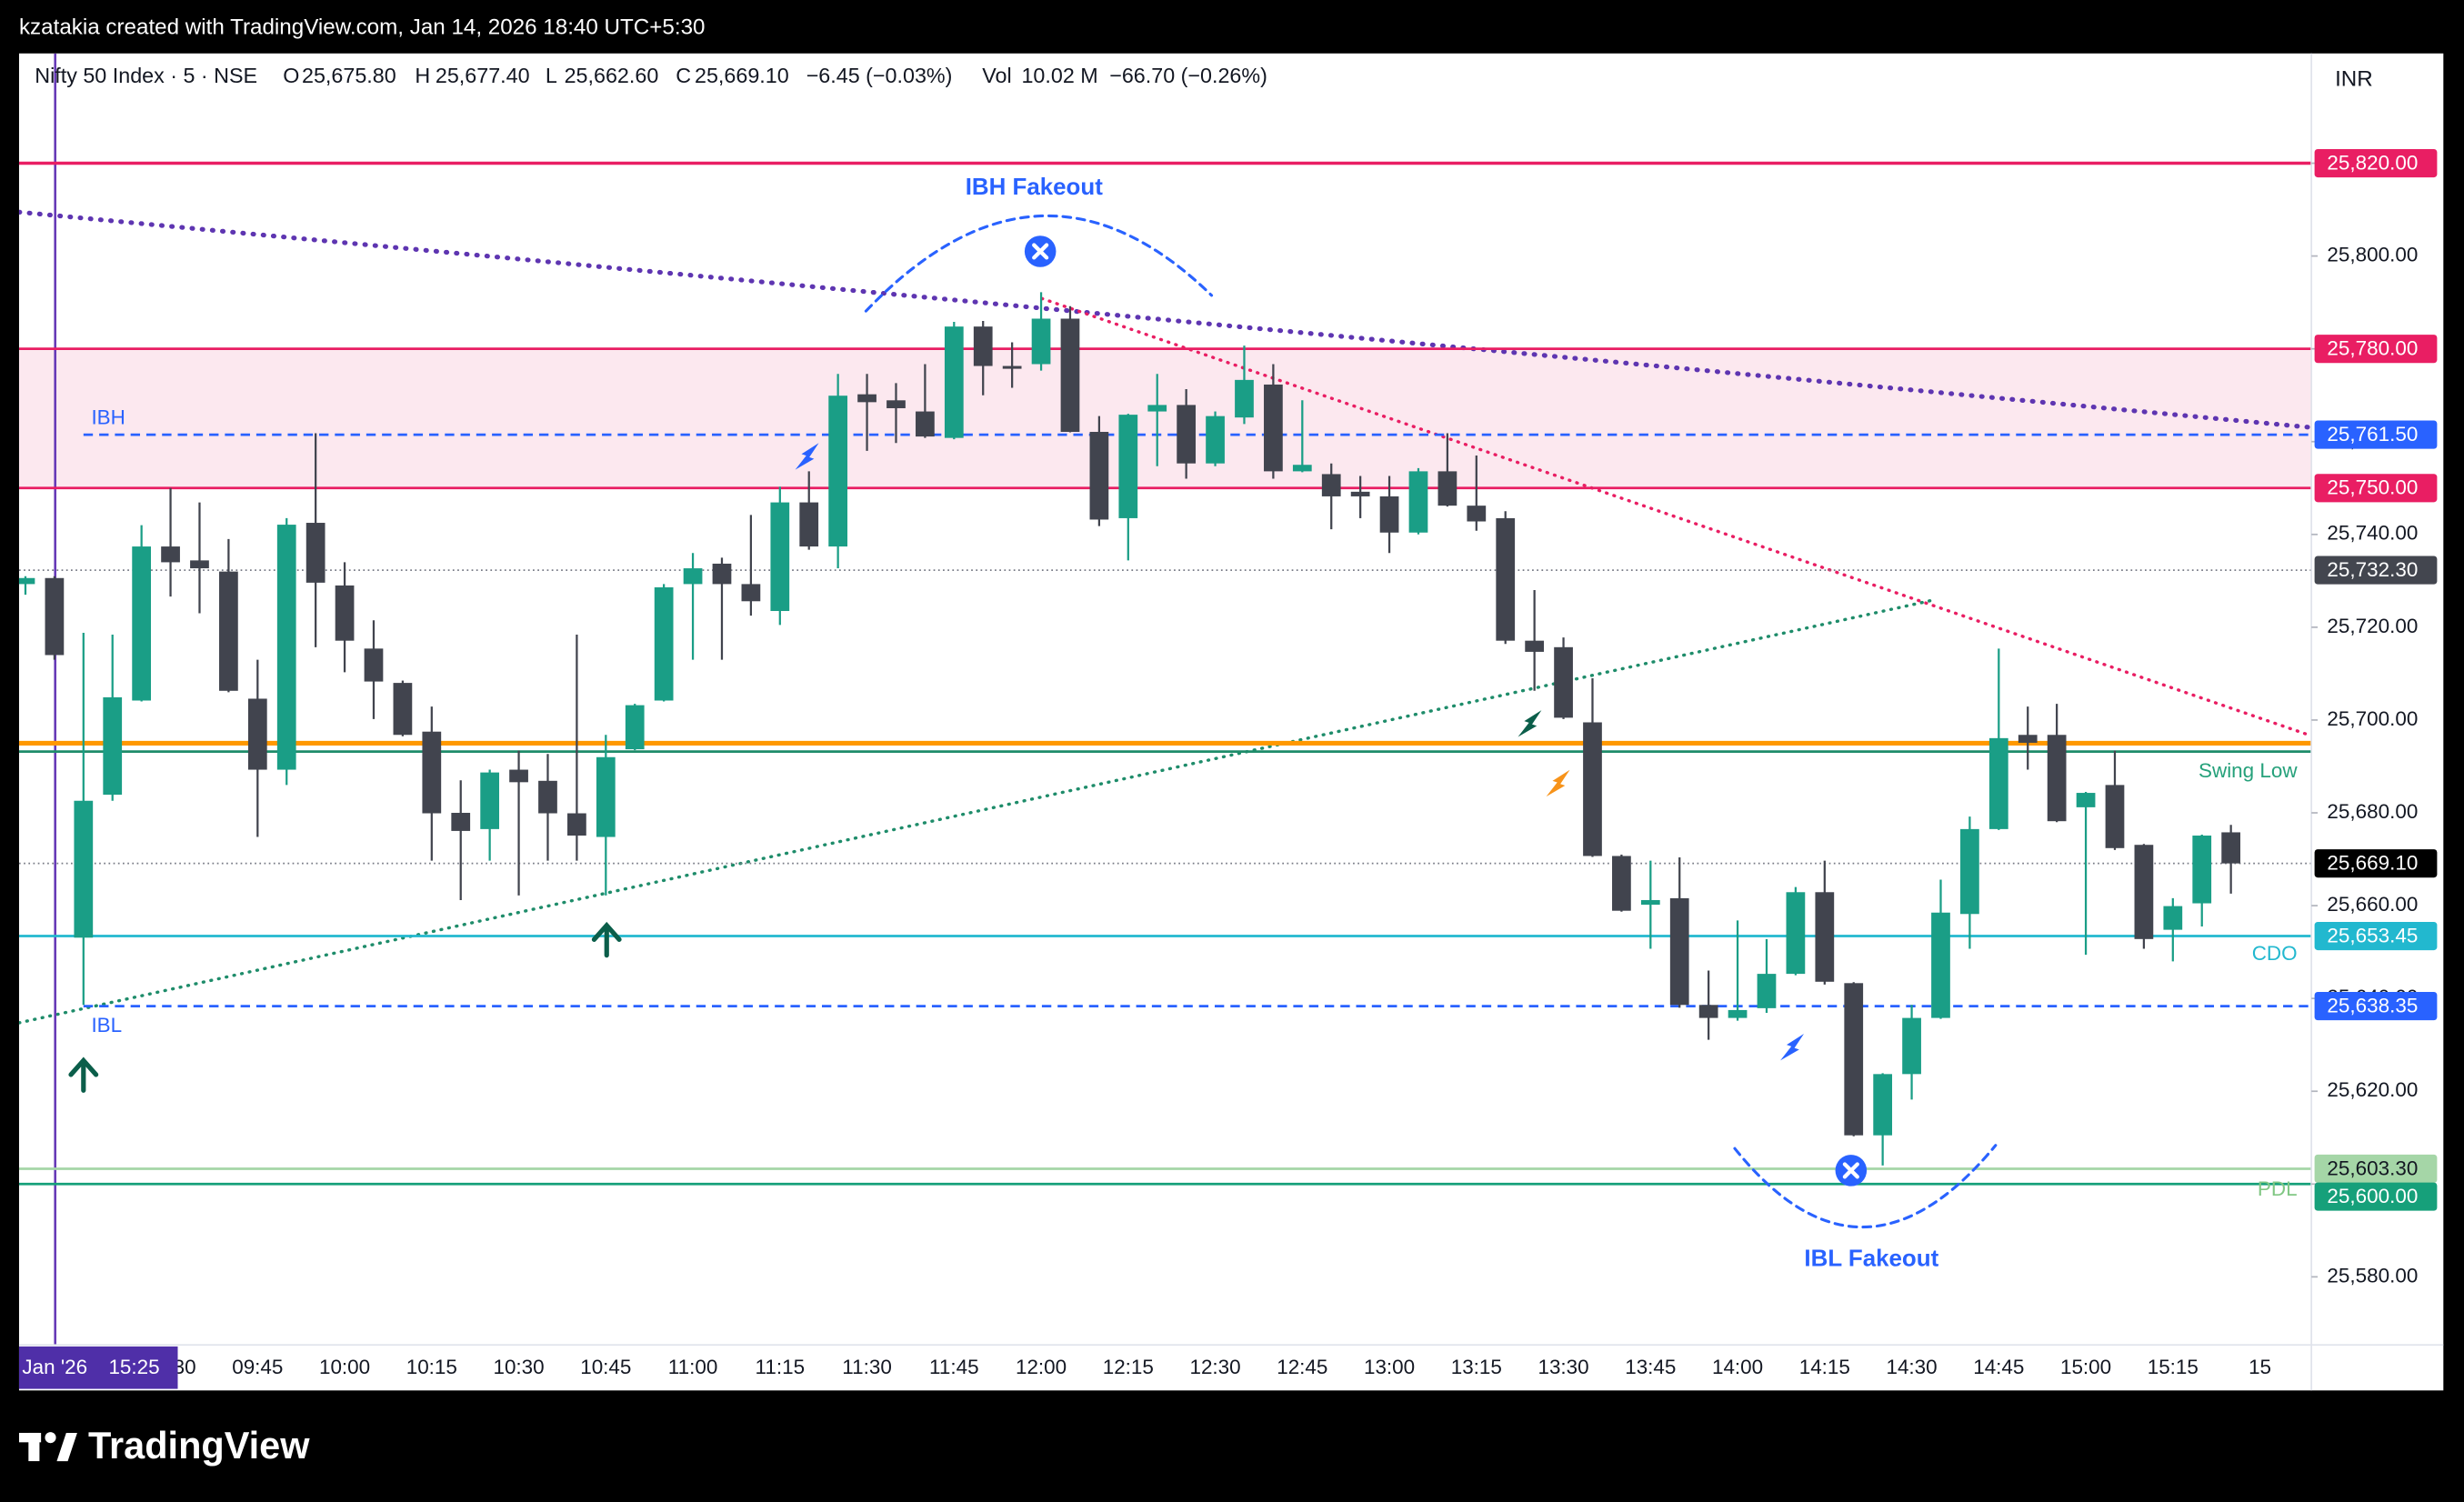  I want to click on y-tick-label: 25,620.00, so click(2373, 1090).